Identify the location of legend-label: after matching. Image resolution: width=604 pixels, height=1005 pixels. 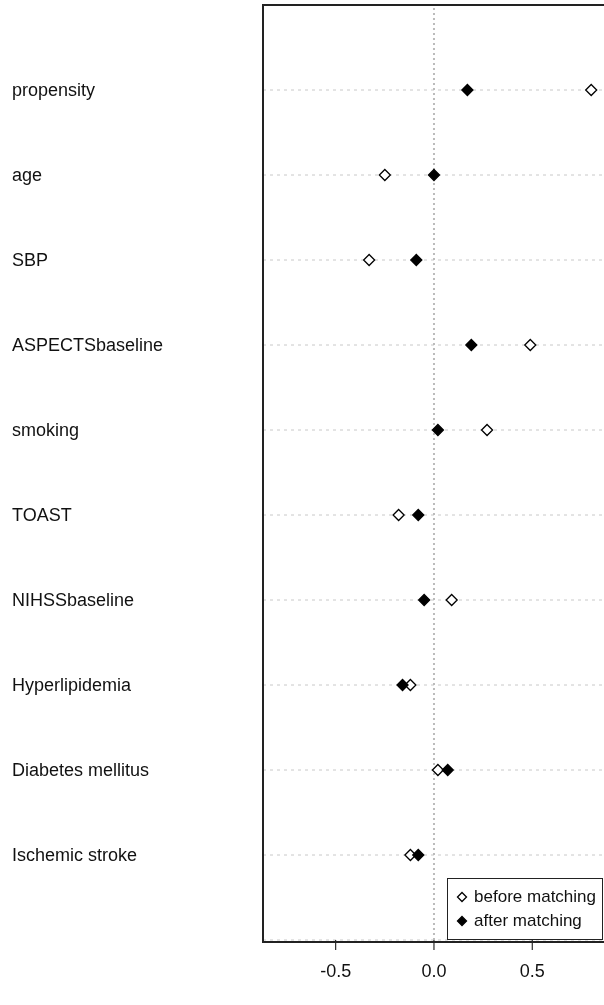
(528, 921).